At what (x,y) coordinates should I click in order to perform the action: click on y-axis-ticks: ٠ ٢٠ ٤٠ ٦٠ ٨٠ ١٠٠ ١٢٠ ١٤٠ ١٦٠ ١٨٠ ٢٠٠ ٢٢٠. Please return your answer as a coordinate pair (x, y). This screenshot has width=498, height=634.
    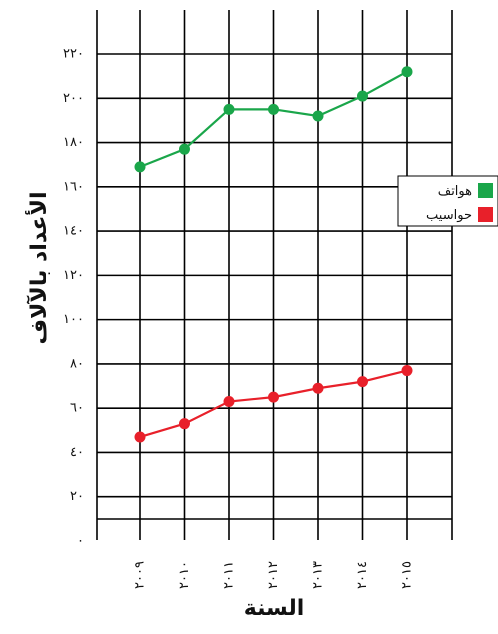
    Looking at the image, I should click on (73, 298).